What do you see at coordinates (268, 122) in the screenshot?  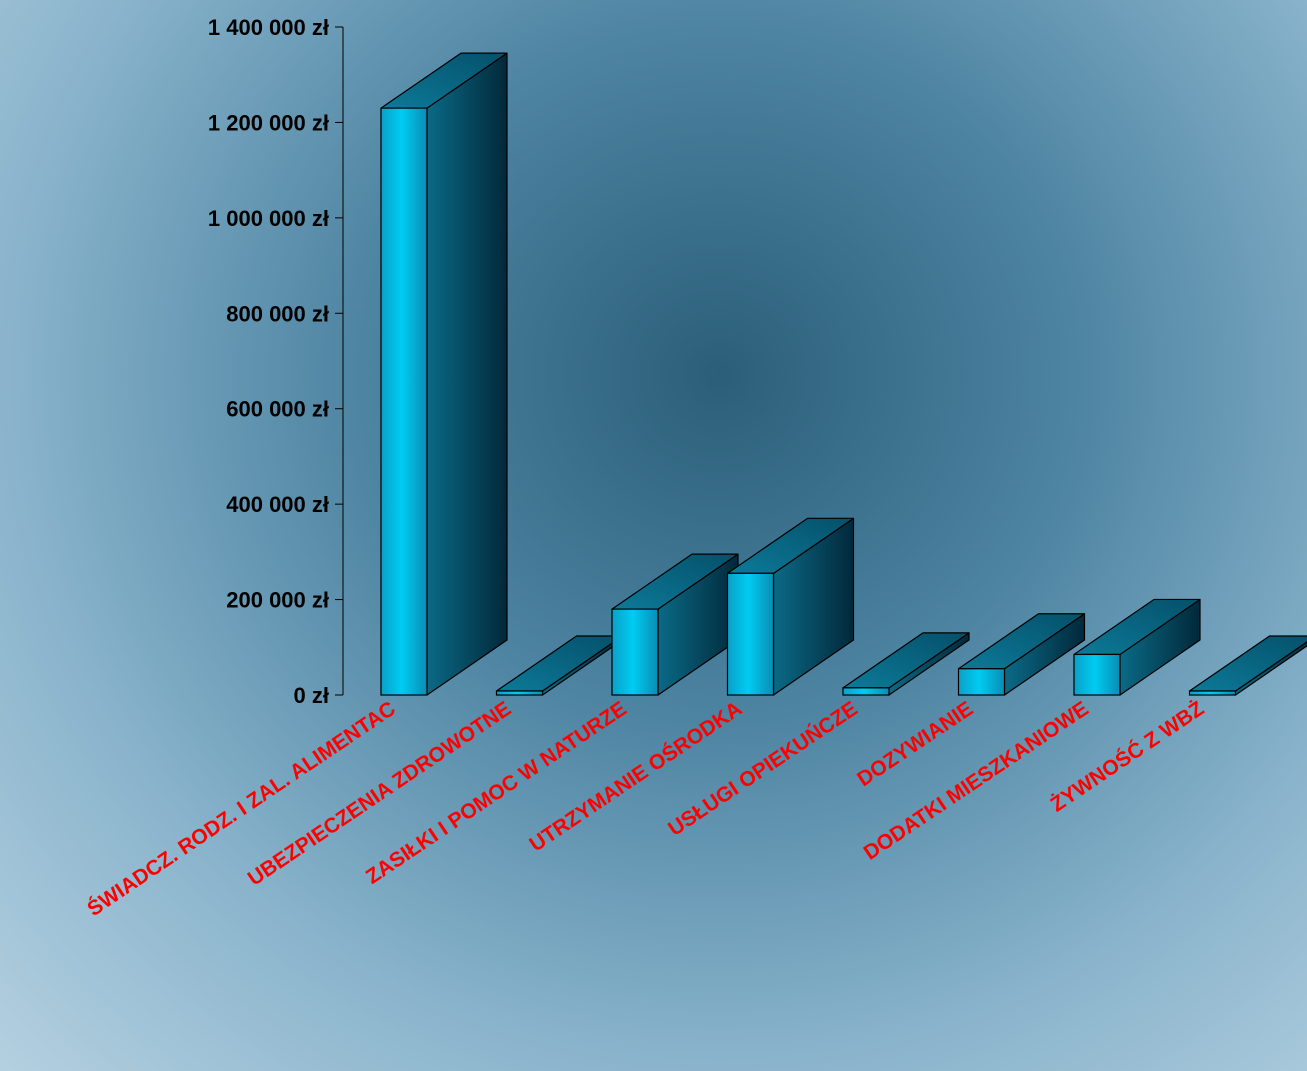 I see `y-tick-label: 1 200 000 zł` at bounding box center [268, 122].